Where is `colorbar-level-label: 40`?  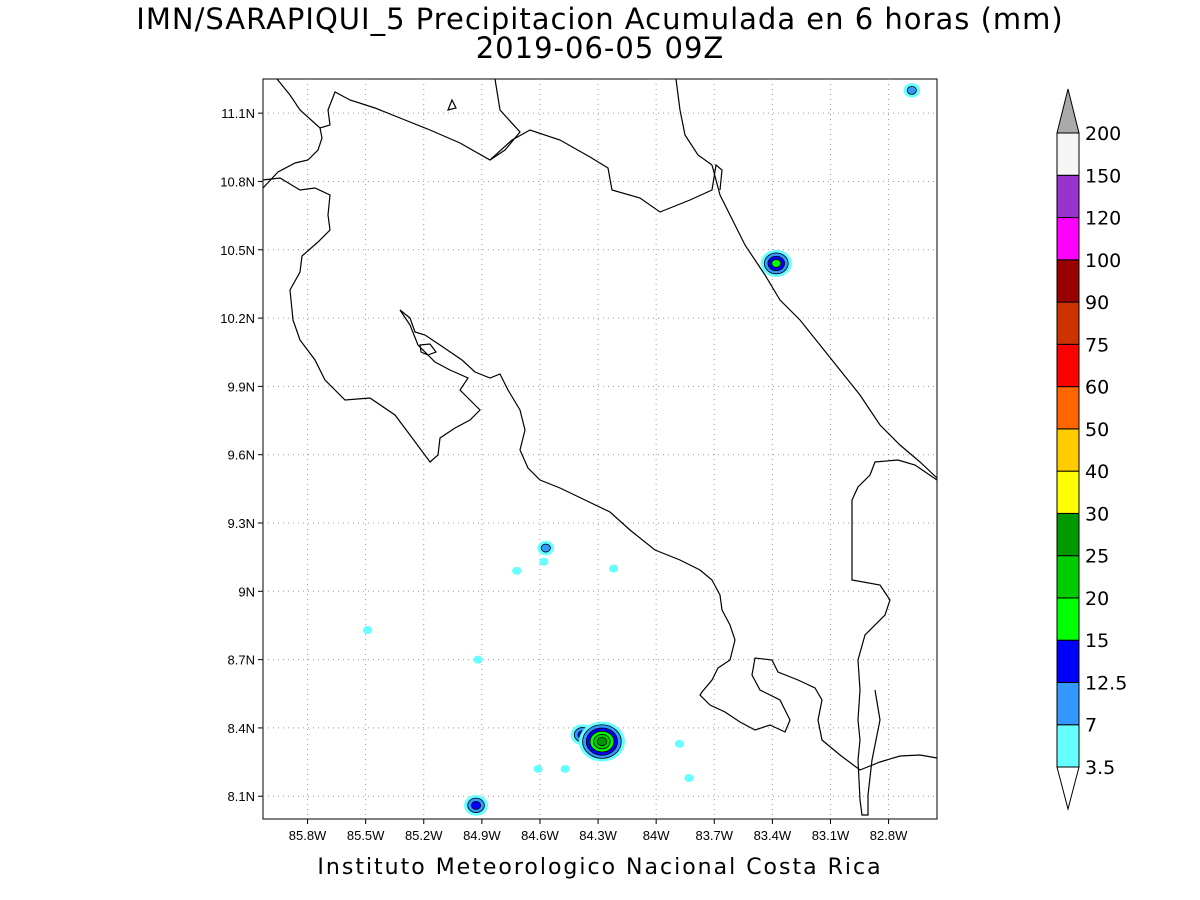 colorbar-level-label: 40 is located at coordinates (1097, 472).